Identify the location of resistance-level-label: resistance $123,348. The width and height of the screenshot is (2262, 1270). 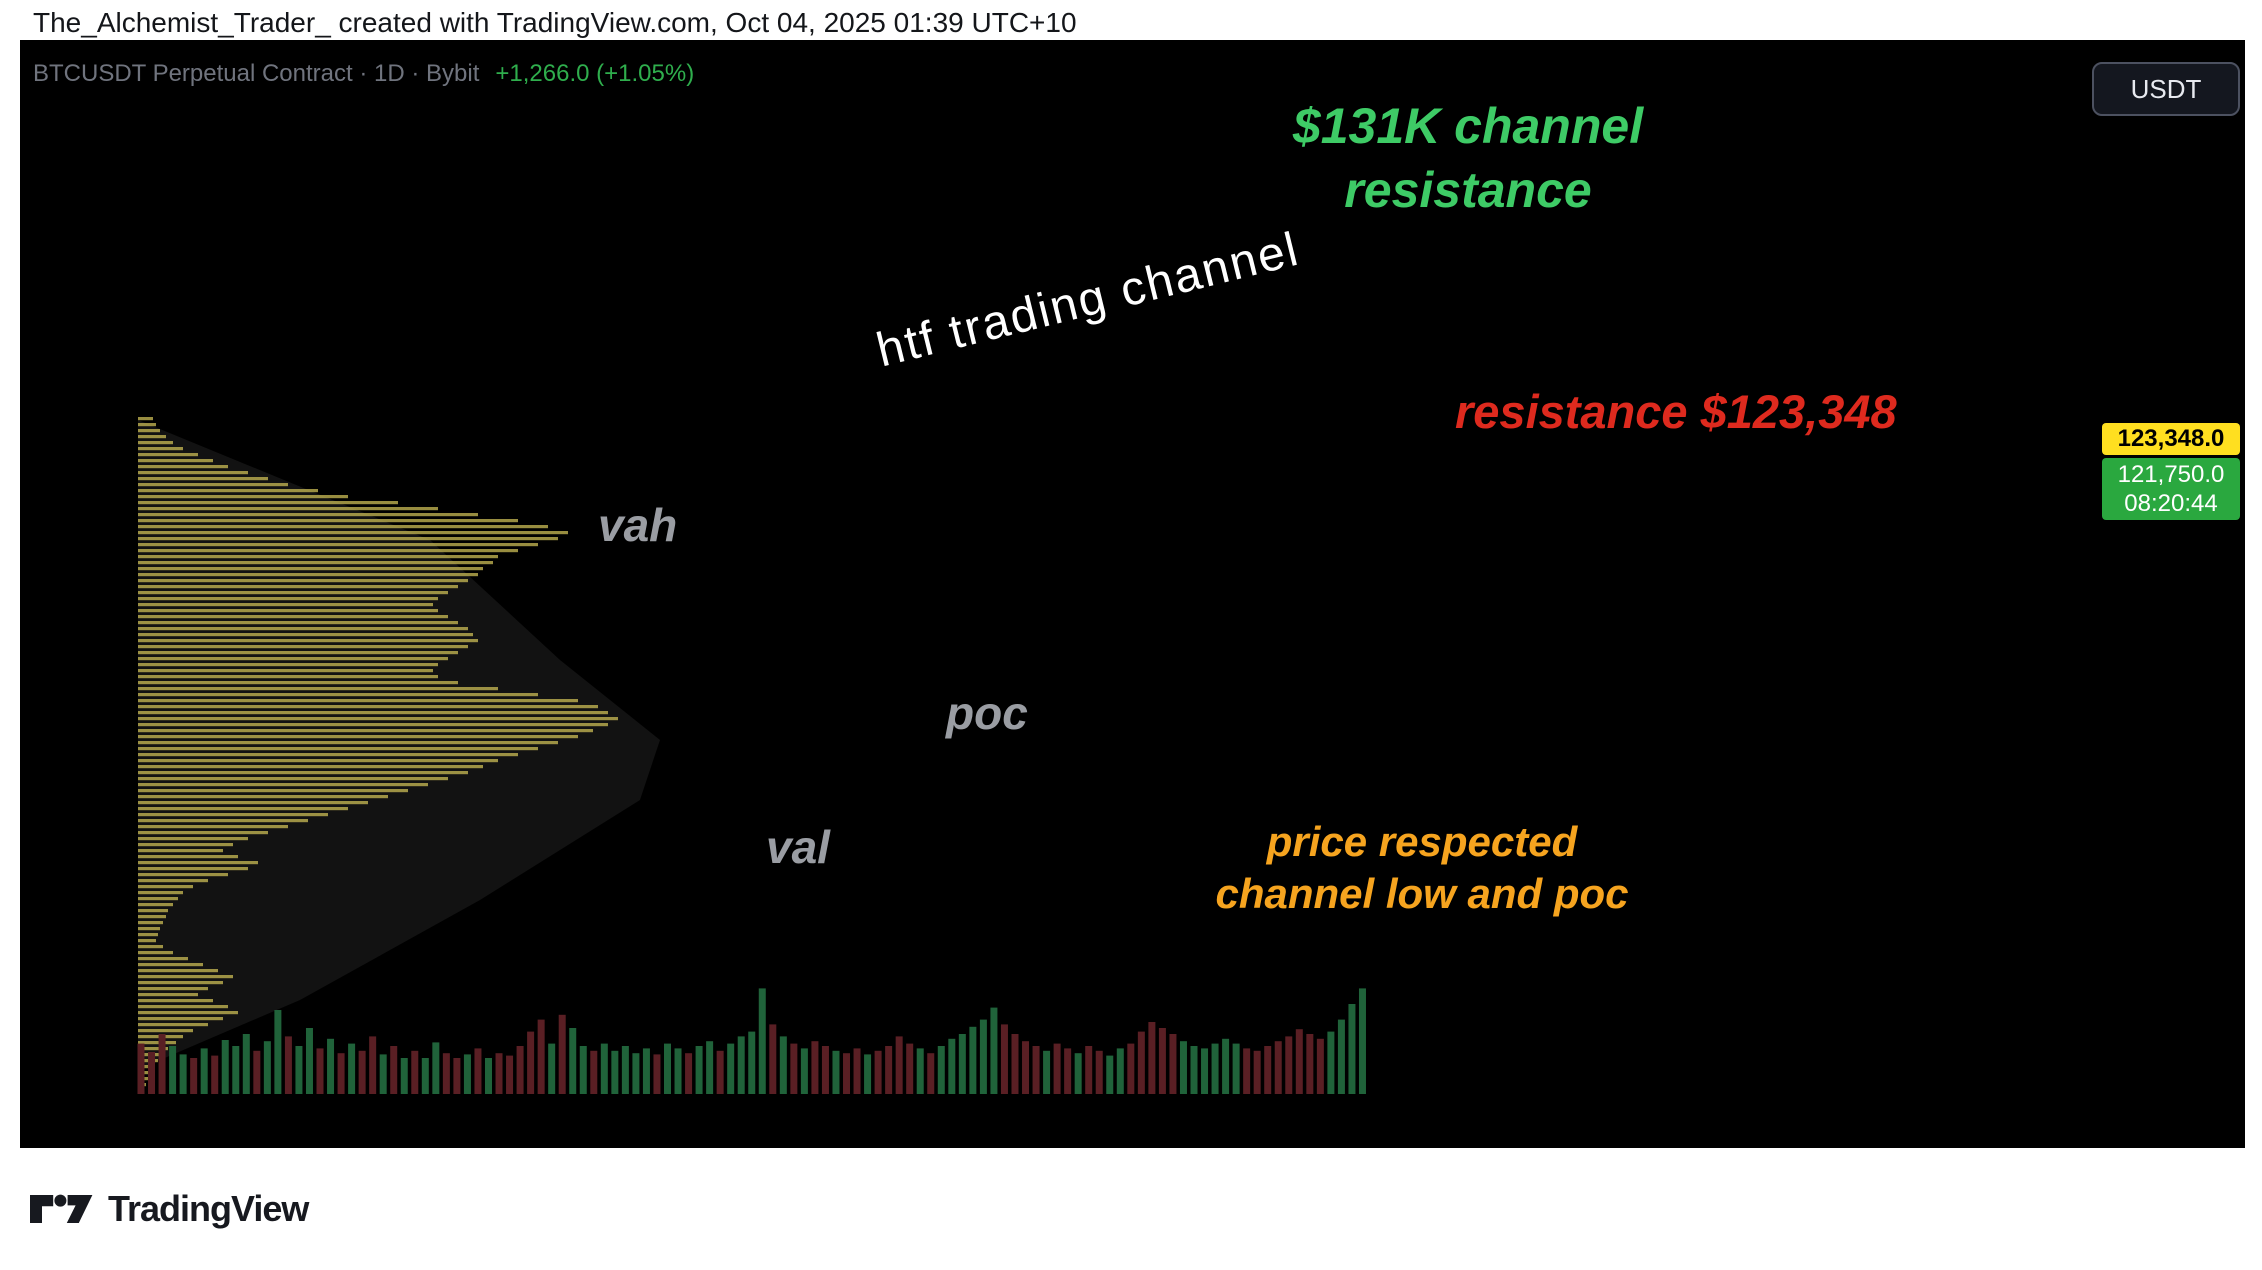
(1676, 411).